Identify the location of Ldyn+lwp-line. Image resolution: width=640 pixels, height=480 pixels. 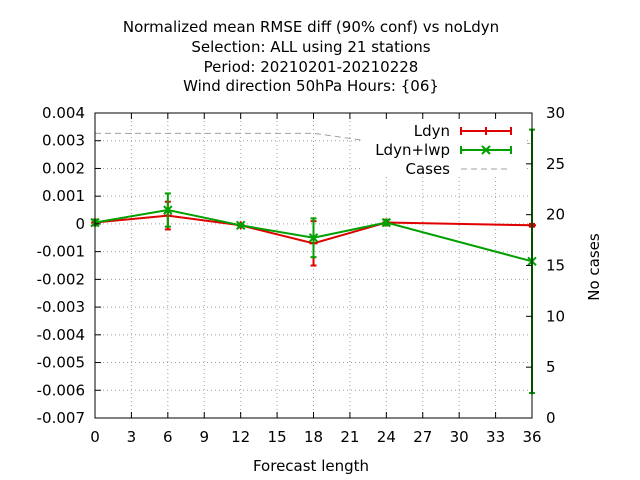
(313, 236).